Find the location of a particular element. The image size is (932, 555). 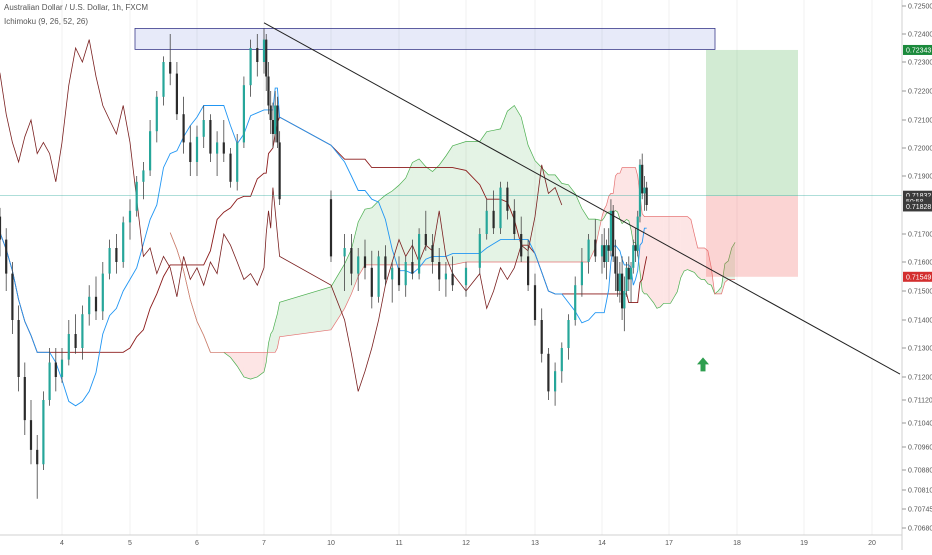

target-zone is located at coordinates (752, 122).